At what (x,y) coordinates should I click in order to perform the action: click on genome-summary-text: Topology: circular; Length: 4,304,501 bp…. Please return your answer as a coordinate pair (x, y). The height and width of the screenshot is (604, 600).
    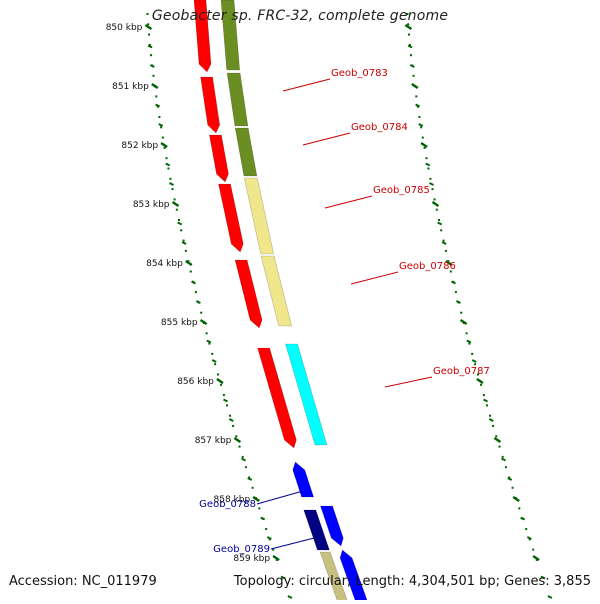
    Looking at the image, I should click on (412, 581).